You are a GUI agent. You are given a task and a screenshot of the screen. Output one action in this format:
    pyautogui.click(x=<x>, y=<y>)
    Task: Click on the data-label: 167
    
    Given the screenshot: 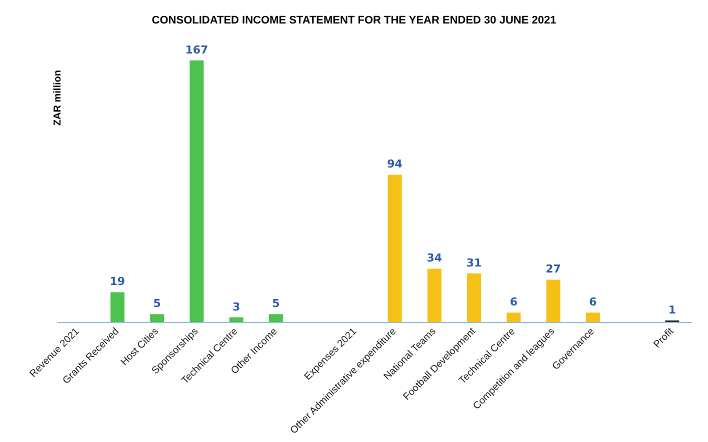 What is the action you would take?
    pyautogui.click(x=196, y=49)
    